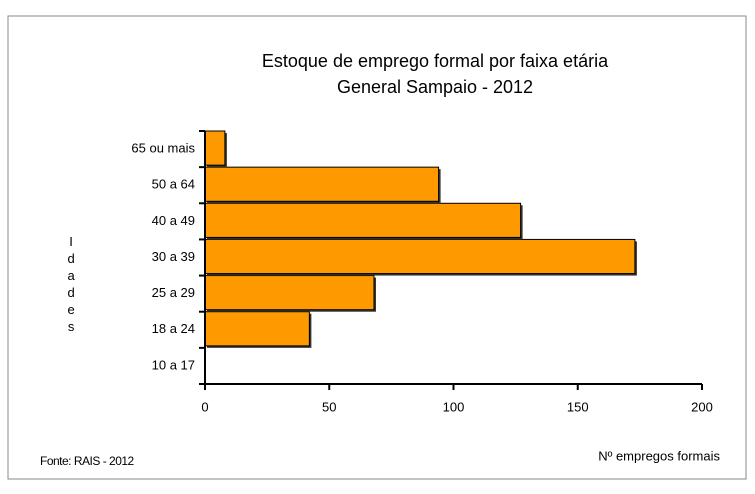 The width and height of the screenshot is (755, 494). Describe the element at coordinates (204, 406) in the screenshot. I see `x-tick-label: 0` at that location.